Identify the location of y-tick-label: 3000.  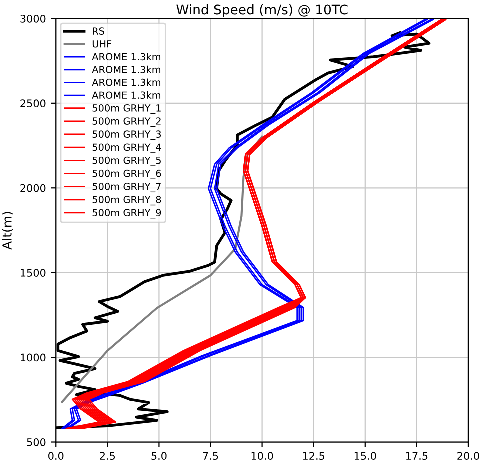
(33, 18).